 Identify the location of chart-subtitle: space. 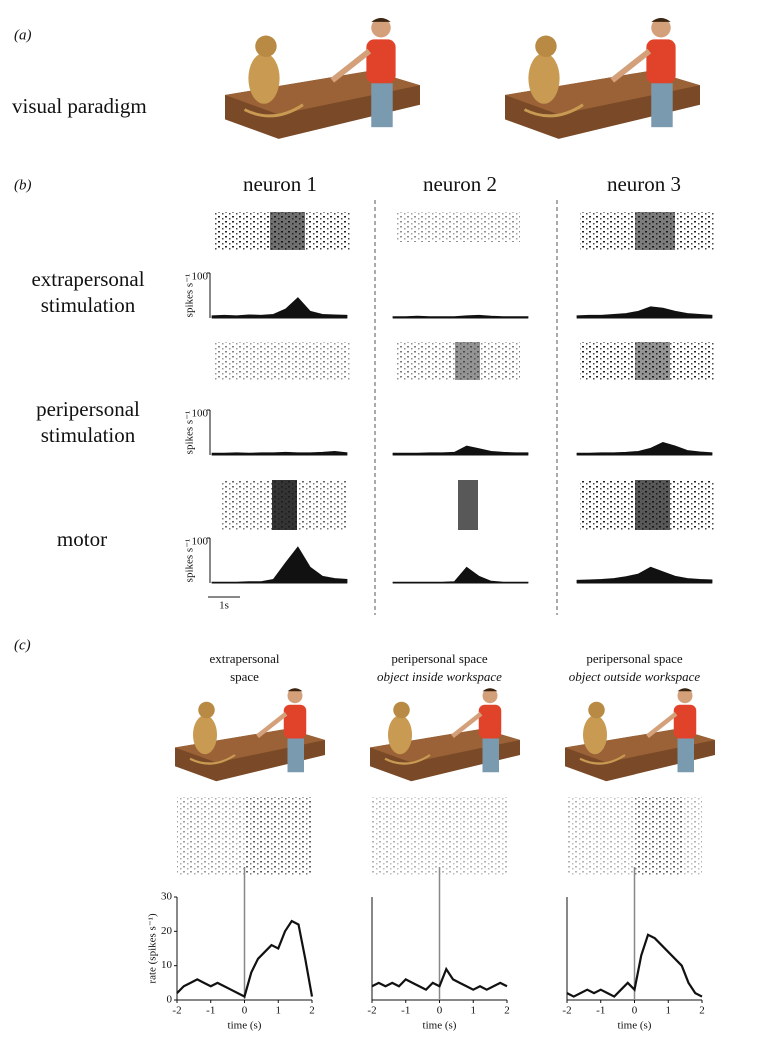
(244, 676).